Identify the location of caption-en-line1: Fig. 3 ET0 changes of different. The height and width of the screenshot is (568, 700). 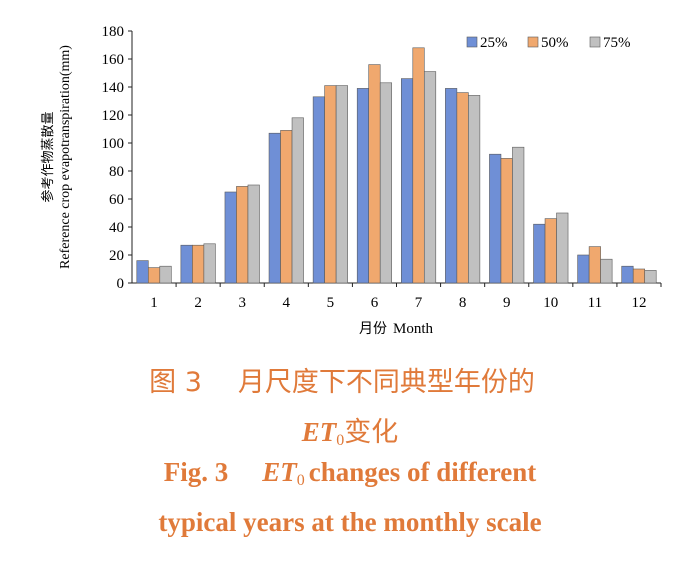
(350, 473).